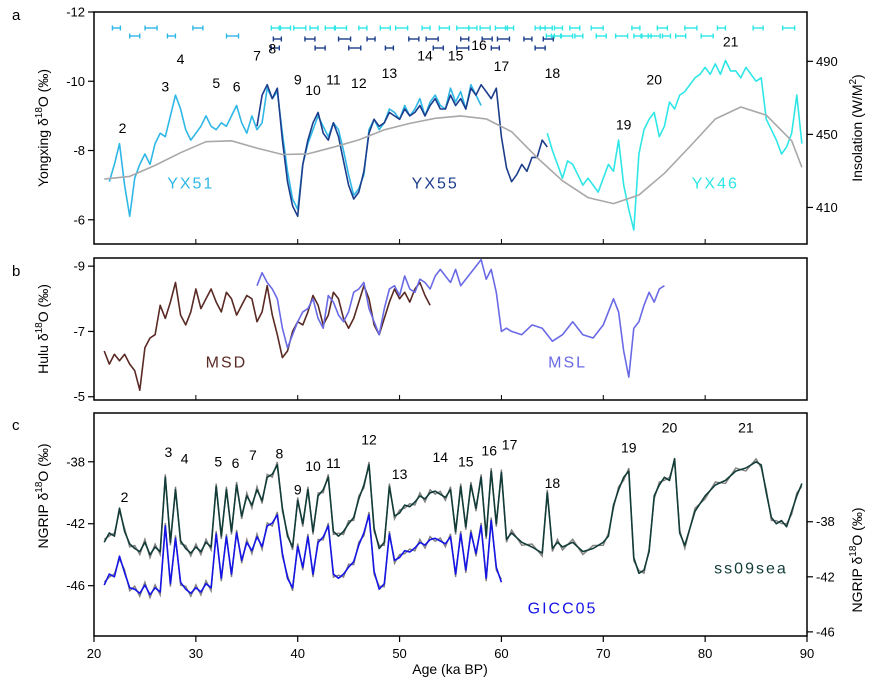 The height and width of the screenshot is (680, 874). Describe the element at coordinates (75, 585) in the screenshot. I see `y-tick-label: -46` at that location.